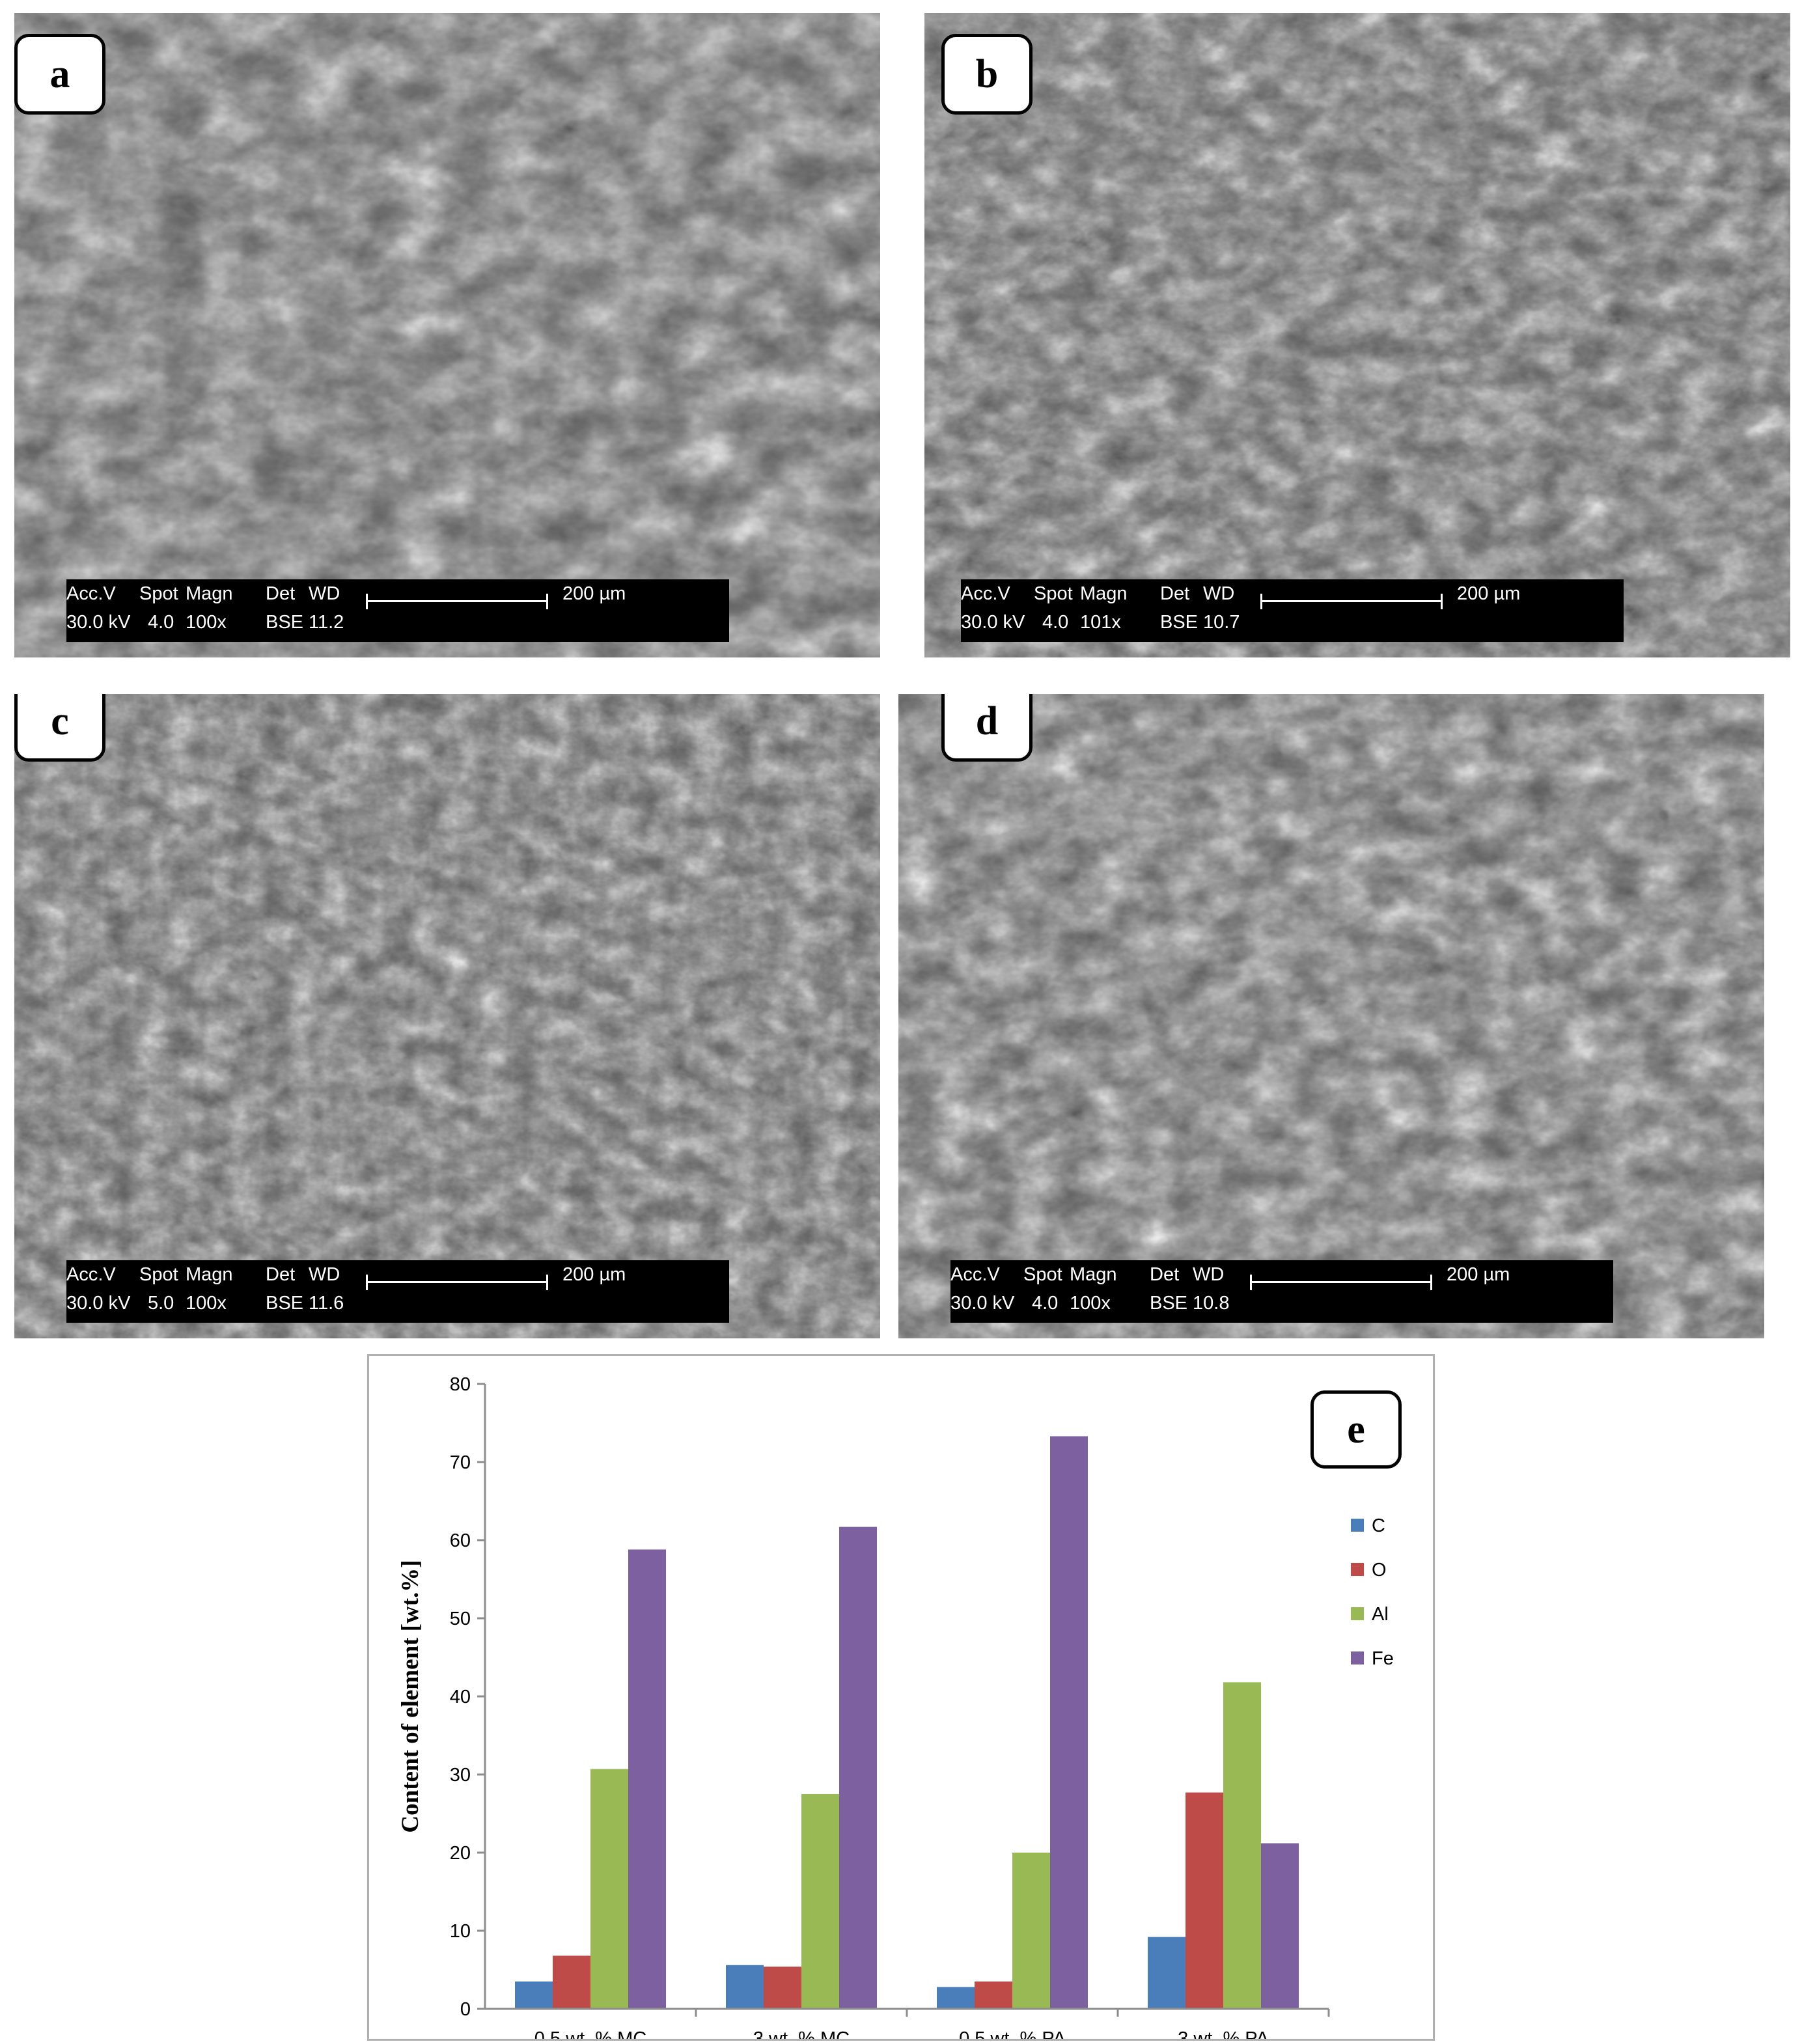  Describe the element at coordinates (1356, 1429) in the screenshot. I see `panel-label-e: e` at that location.